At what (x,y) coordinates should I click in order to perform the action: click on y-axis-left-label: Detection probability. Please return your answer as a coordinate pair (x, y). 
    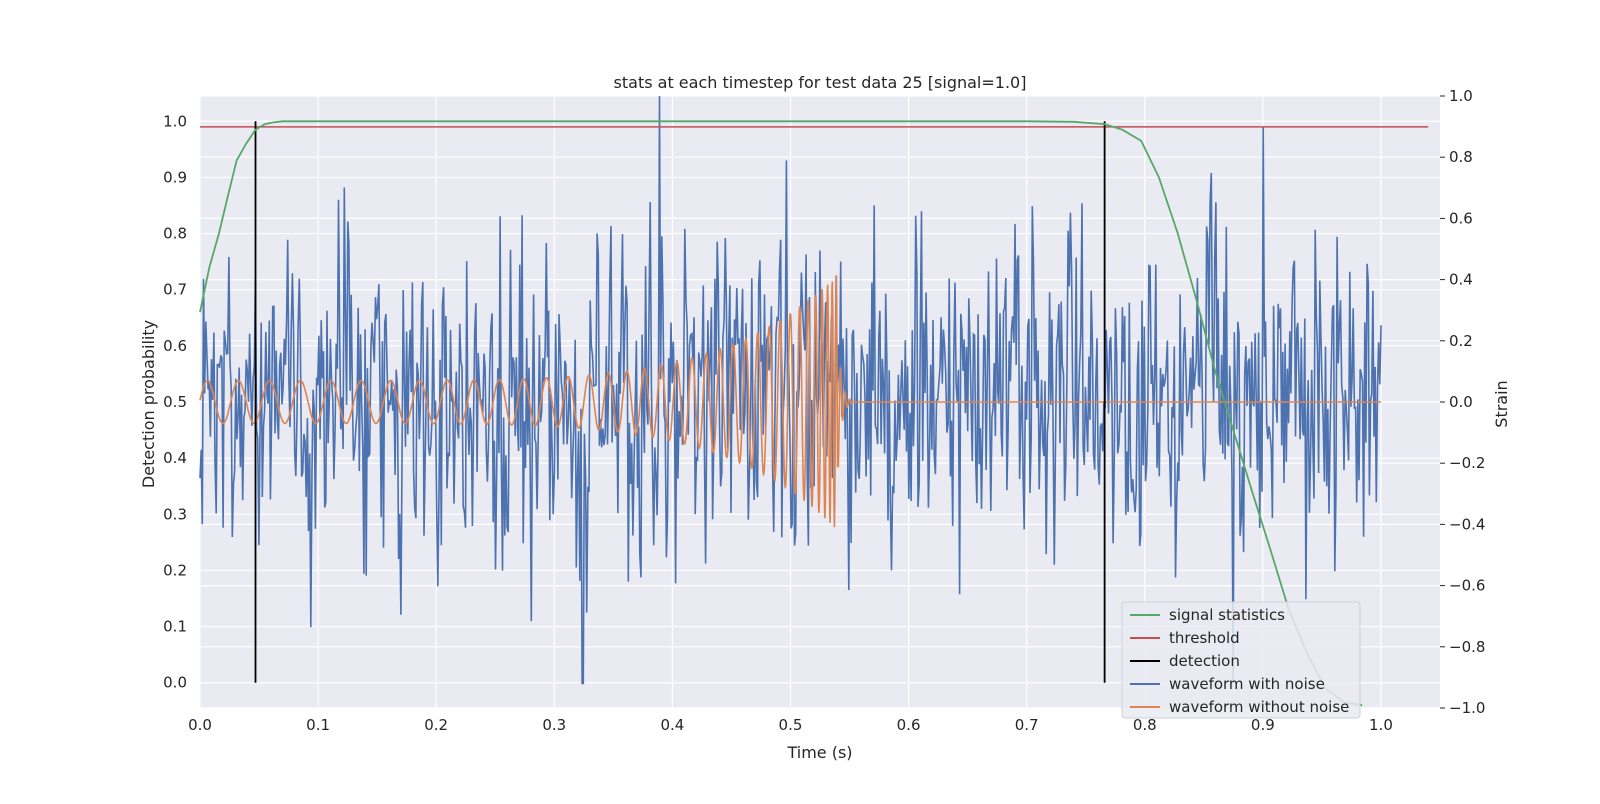
    Looking at the image, I should click on (148, 404).